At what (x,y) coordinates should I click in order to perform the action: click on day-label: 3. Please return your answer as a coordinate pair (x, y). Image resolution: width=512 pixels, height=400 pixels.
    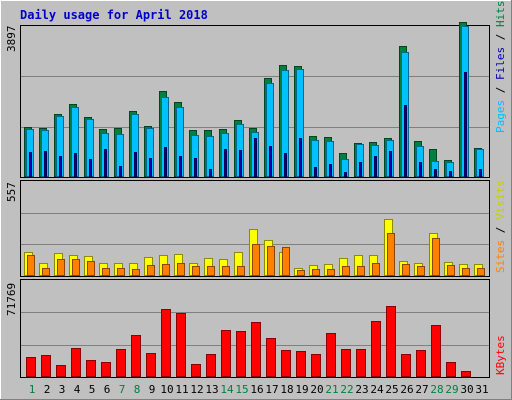
    Looking at the image, I should click on (62, 389).